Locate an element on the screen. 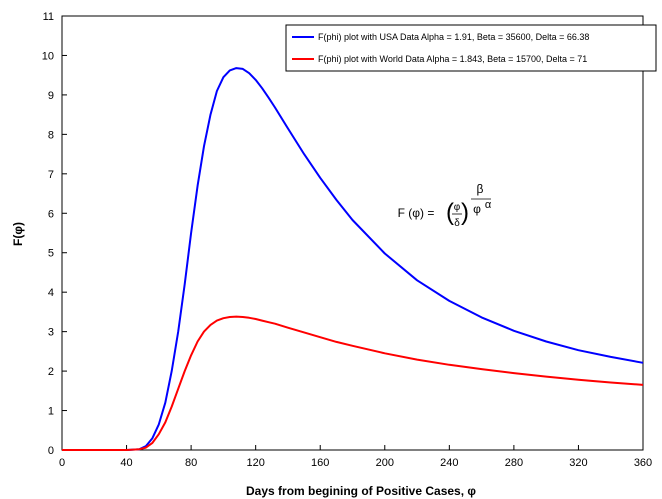  y-tick-label: 2 is located at coordinates (51, 372).